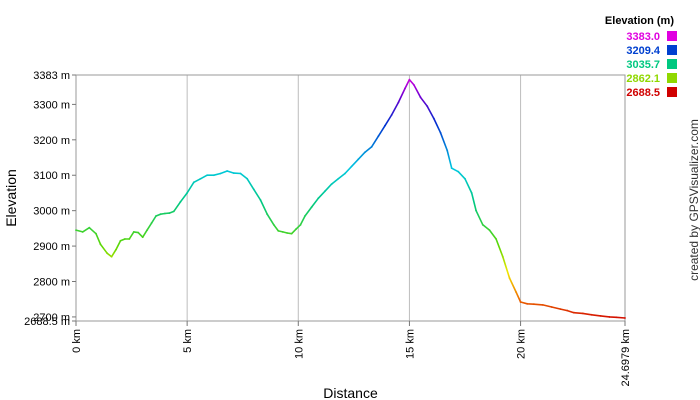 The image size is (700, 400). Describe the element at coordinates (643, 93) in the screenshot. I see `legend-entry-label: 2688.5` at that location.